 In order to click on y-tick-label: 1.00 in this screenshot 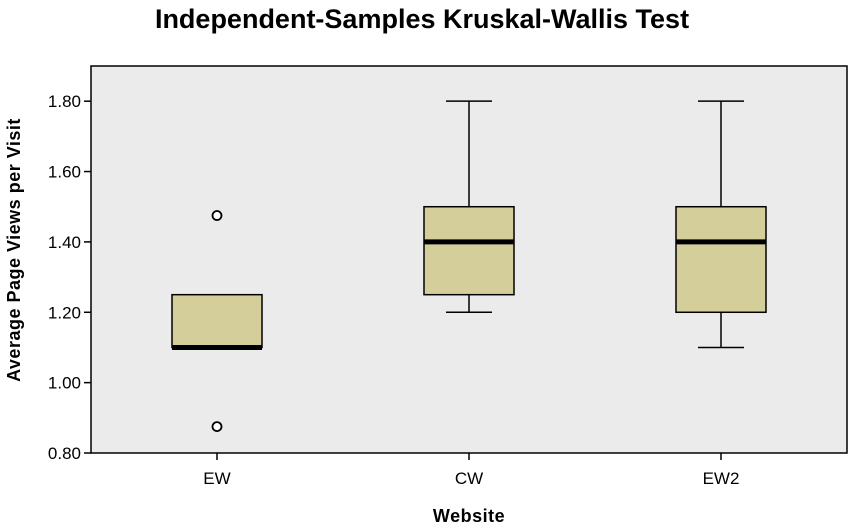, I will do `click(64, 383)`.